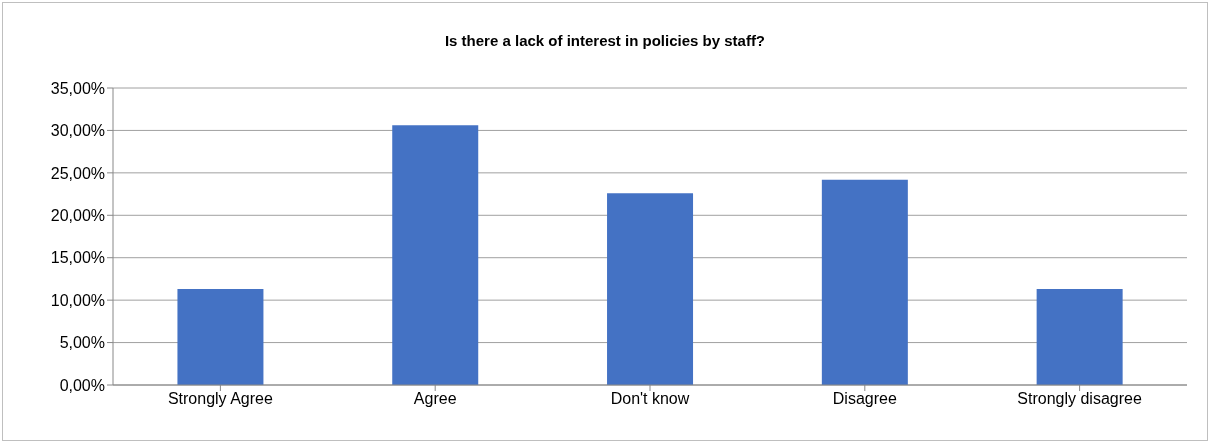  Describe the element at coordinates (82, 343) in the screenshot. I see `y-tick-label: 5,00%` at that location.